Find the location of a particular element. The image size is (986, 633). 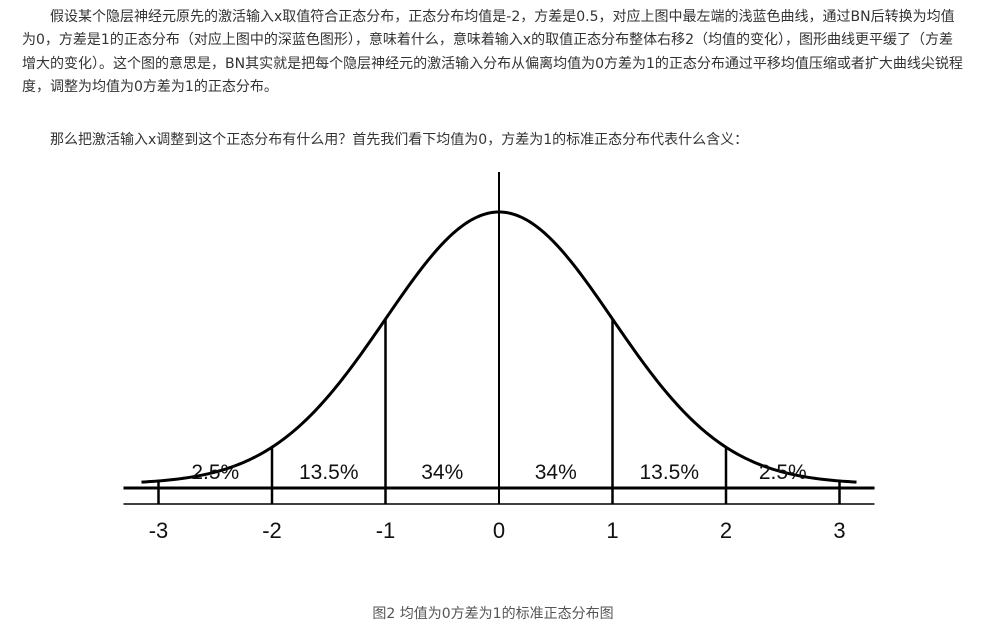

x-tick-label: 2 is located at coordinates (726, 530).